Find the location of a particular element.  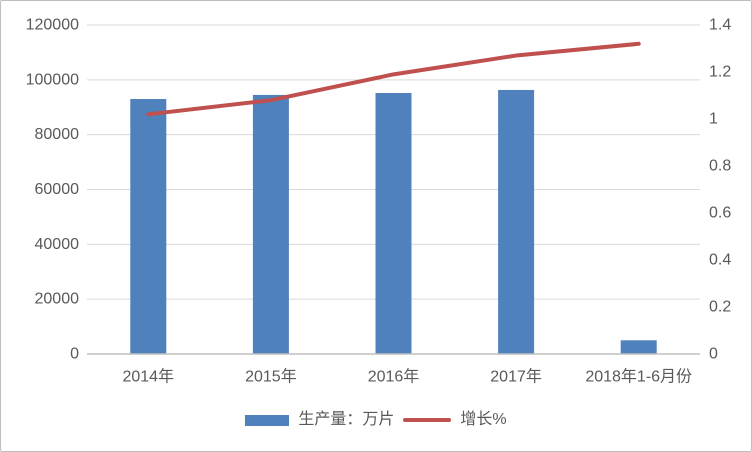

y-axis-left-tick-label: 0 is located at coordinates (74, 354).